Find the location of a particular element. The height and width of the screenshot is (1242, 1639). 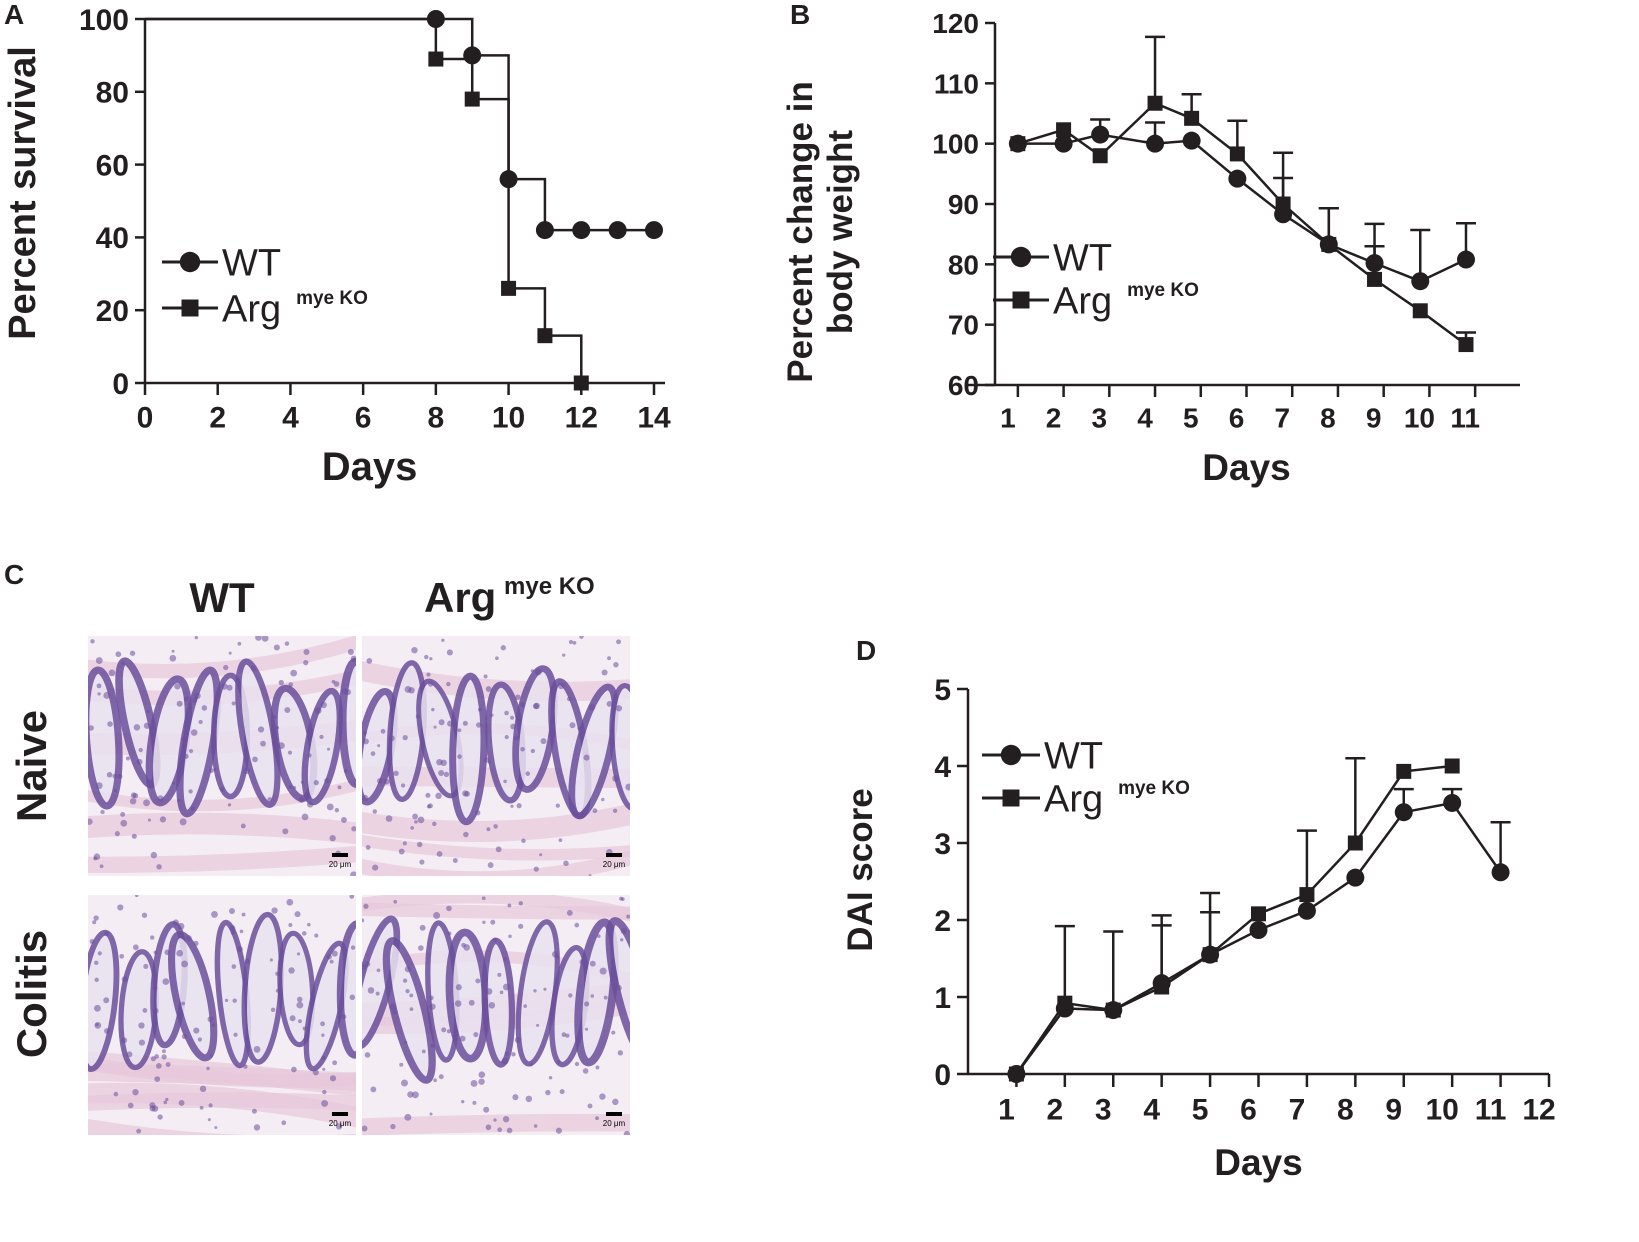

x-tick-label: 7 is located at coordinates (1282, 418).